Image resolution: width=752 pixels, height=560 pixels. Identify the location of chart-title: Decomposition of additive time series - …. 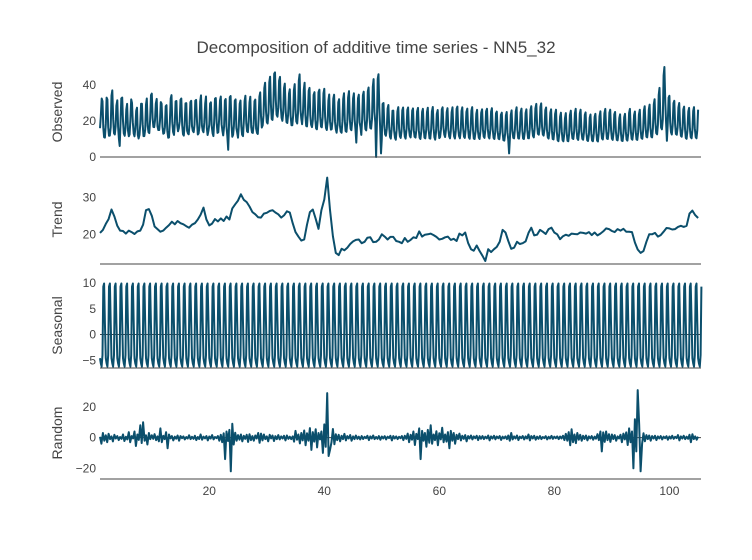
(375, 47).